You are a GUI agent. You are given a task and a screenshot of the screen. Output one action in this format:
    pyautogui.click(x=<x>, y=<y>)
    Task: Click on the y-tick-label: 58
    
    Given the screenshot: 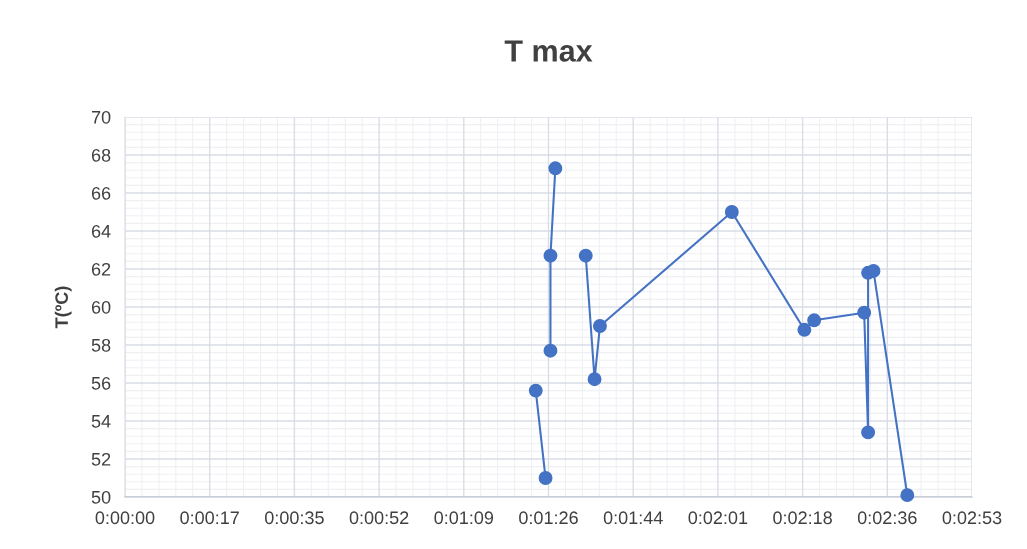 What is the action you would take?
    pyautogui.click(x=101, y=345)
    